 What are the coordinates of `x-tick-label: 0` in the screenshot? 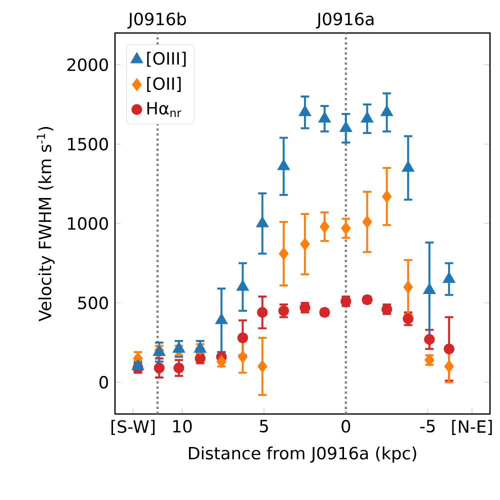 It's located at (346, 426).